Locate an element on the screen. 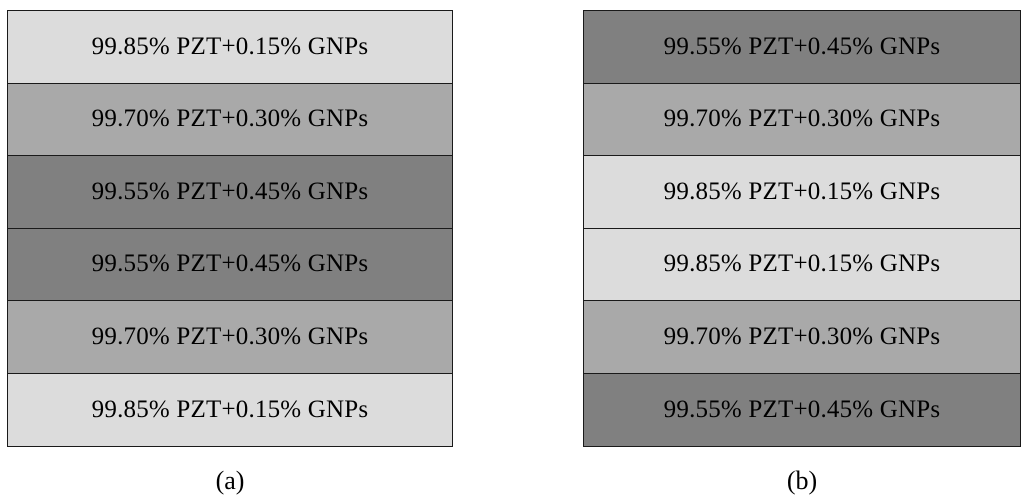 The height and width of the screenshot is (502, 1021). layer-b-2: 99.70% PZT+0.30% GNPs is located at coordinates (802, 119).